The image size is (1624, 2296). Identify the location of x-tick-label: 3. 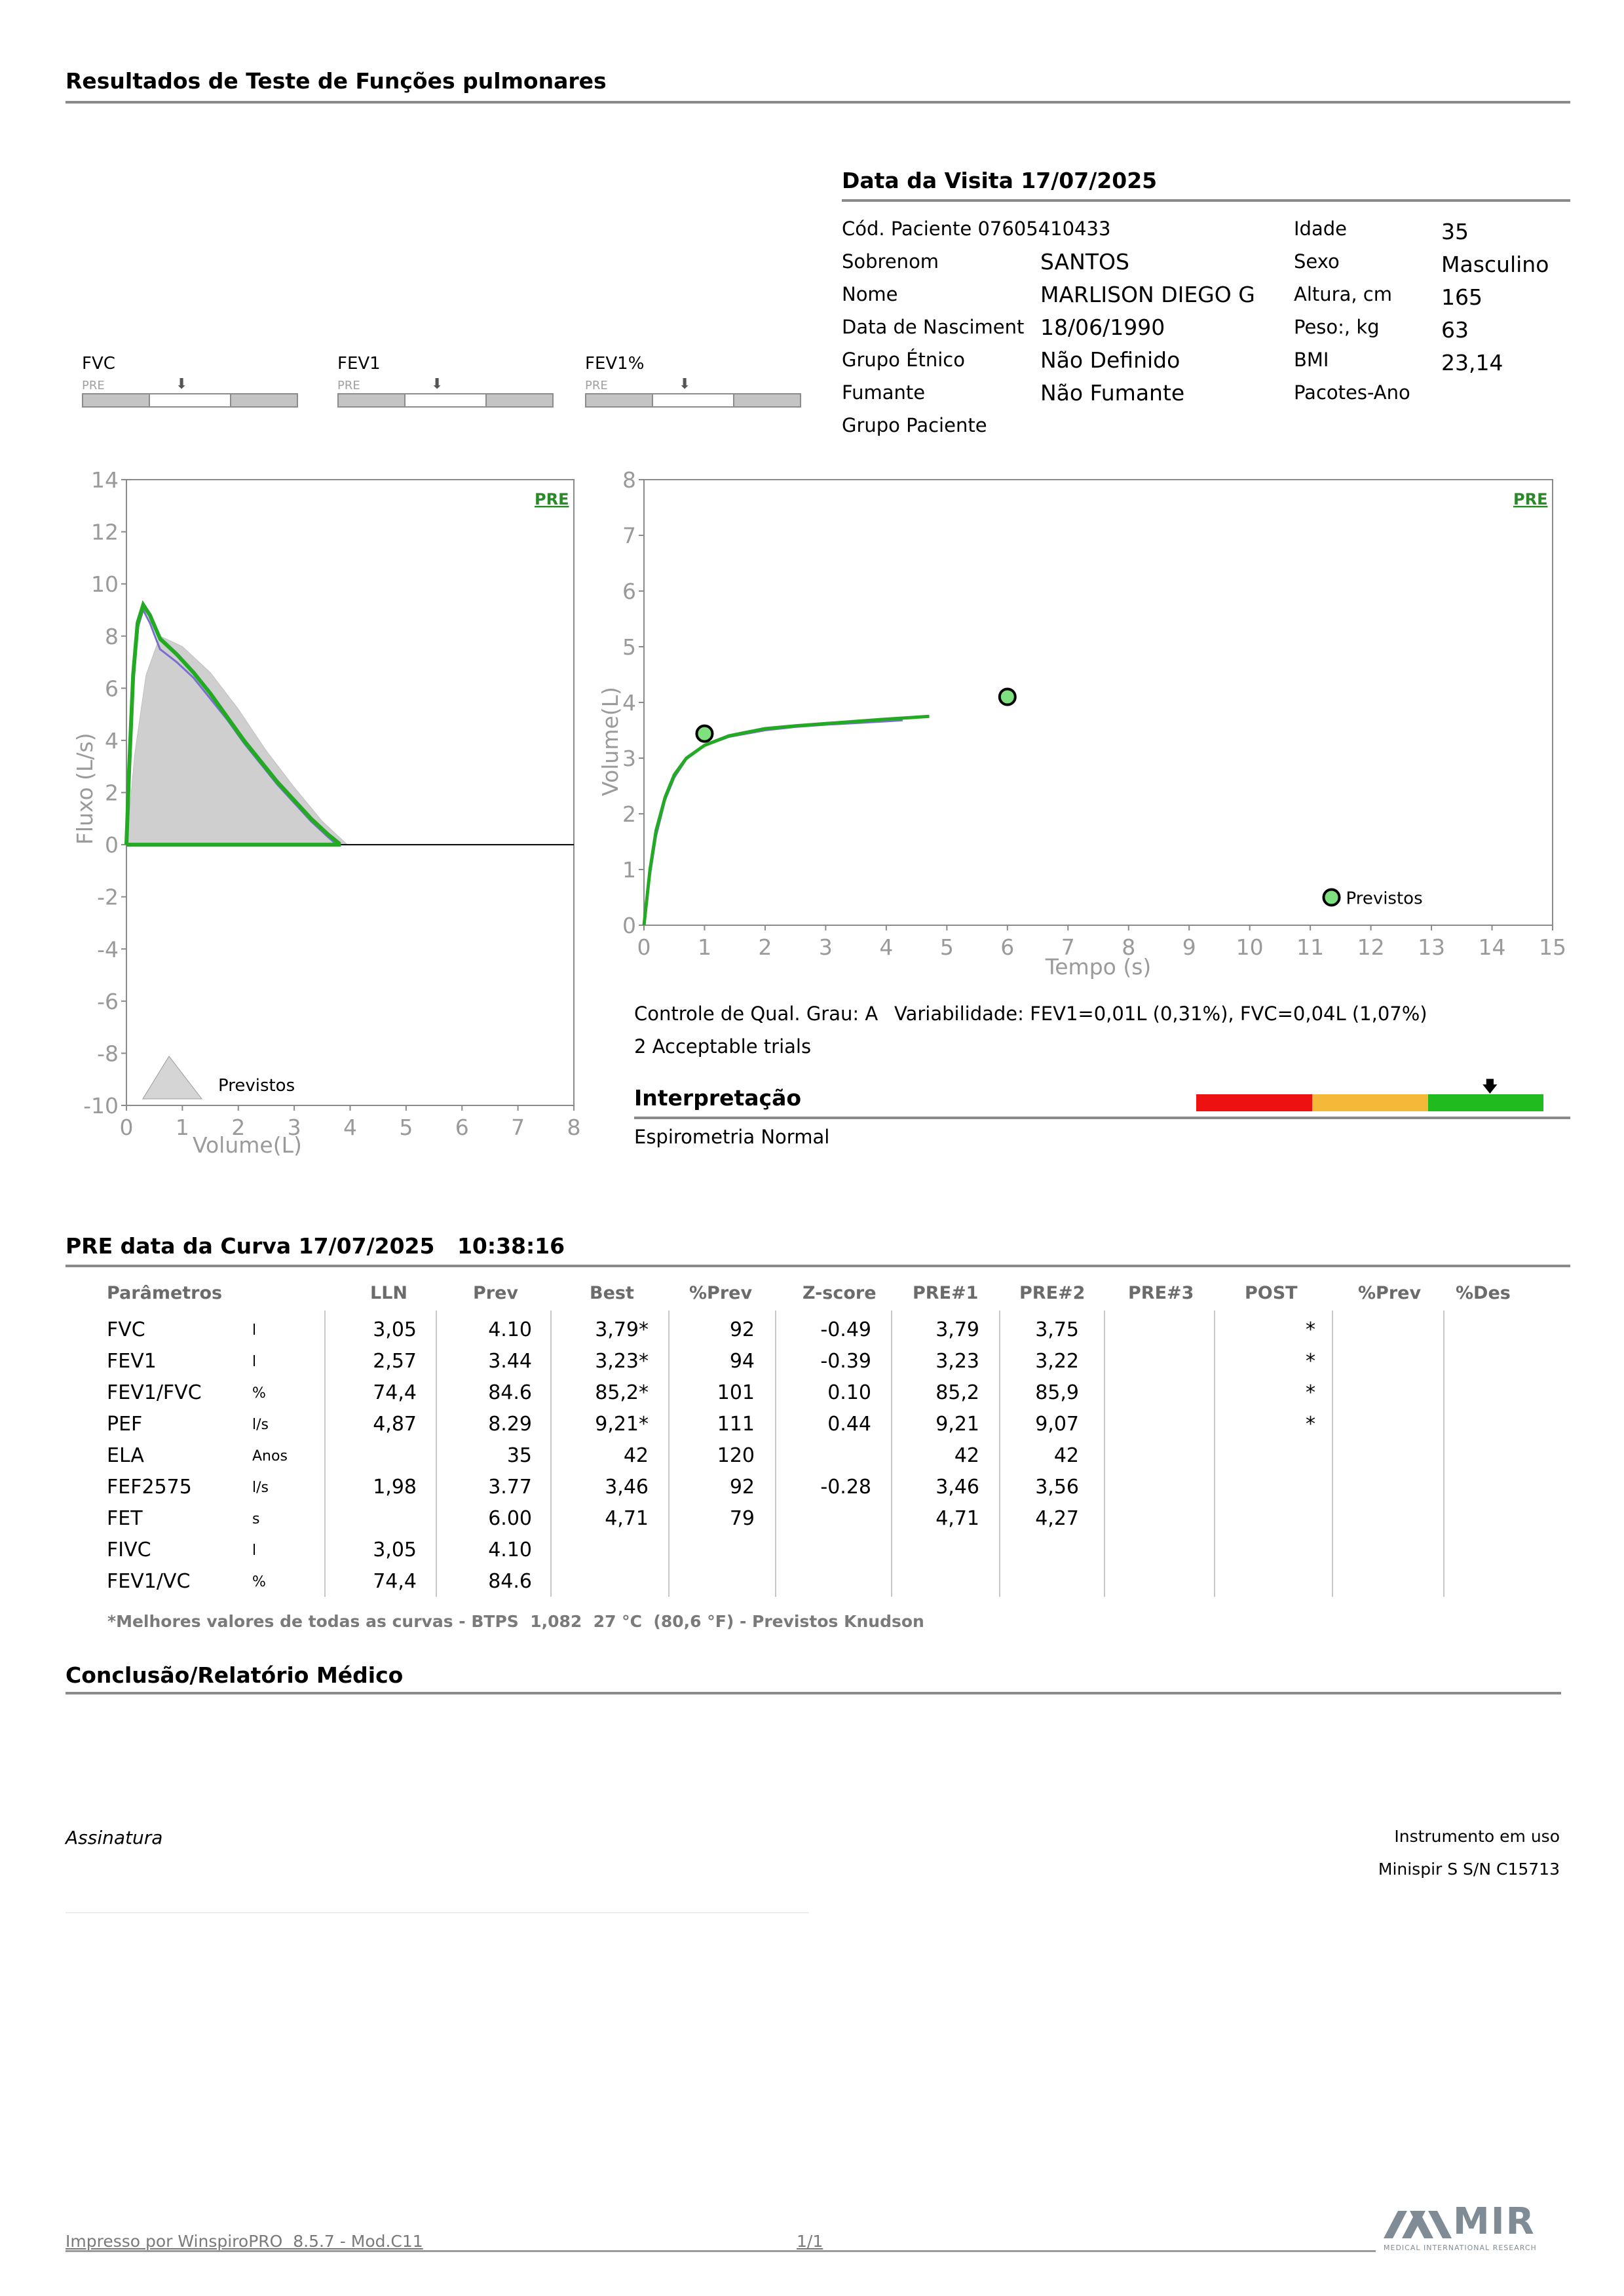
(826, 947).